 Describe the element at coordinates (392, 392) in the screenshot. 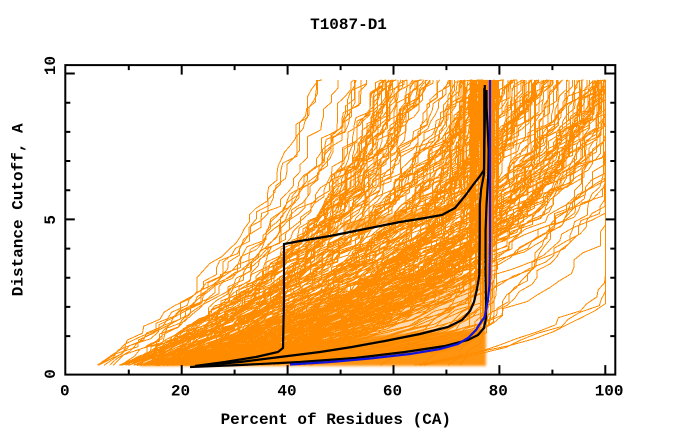

I see `svg-text: 60` at that location.